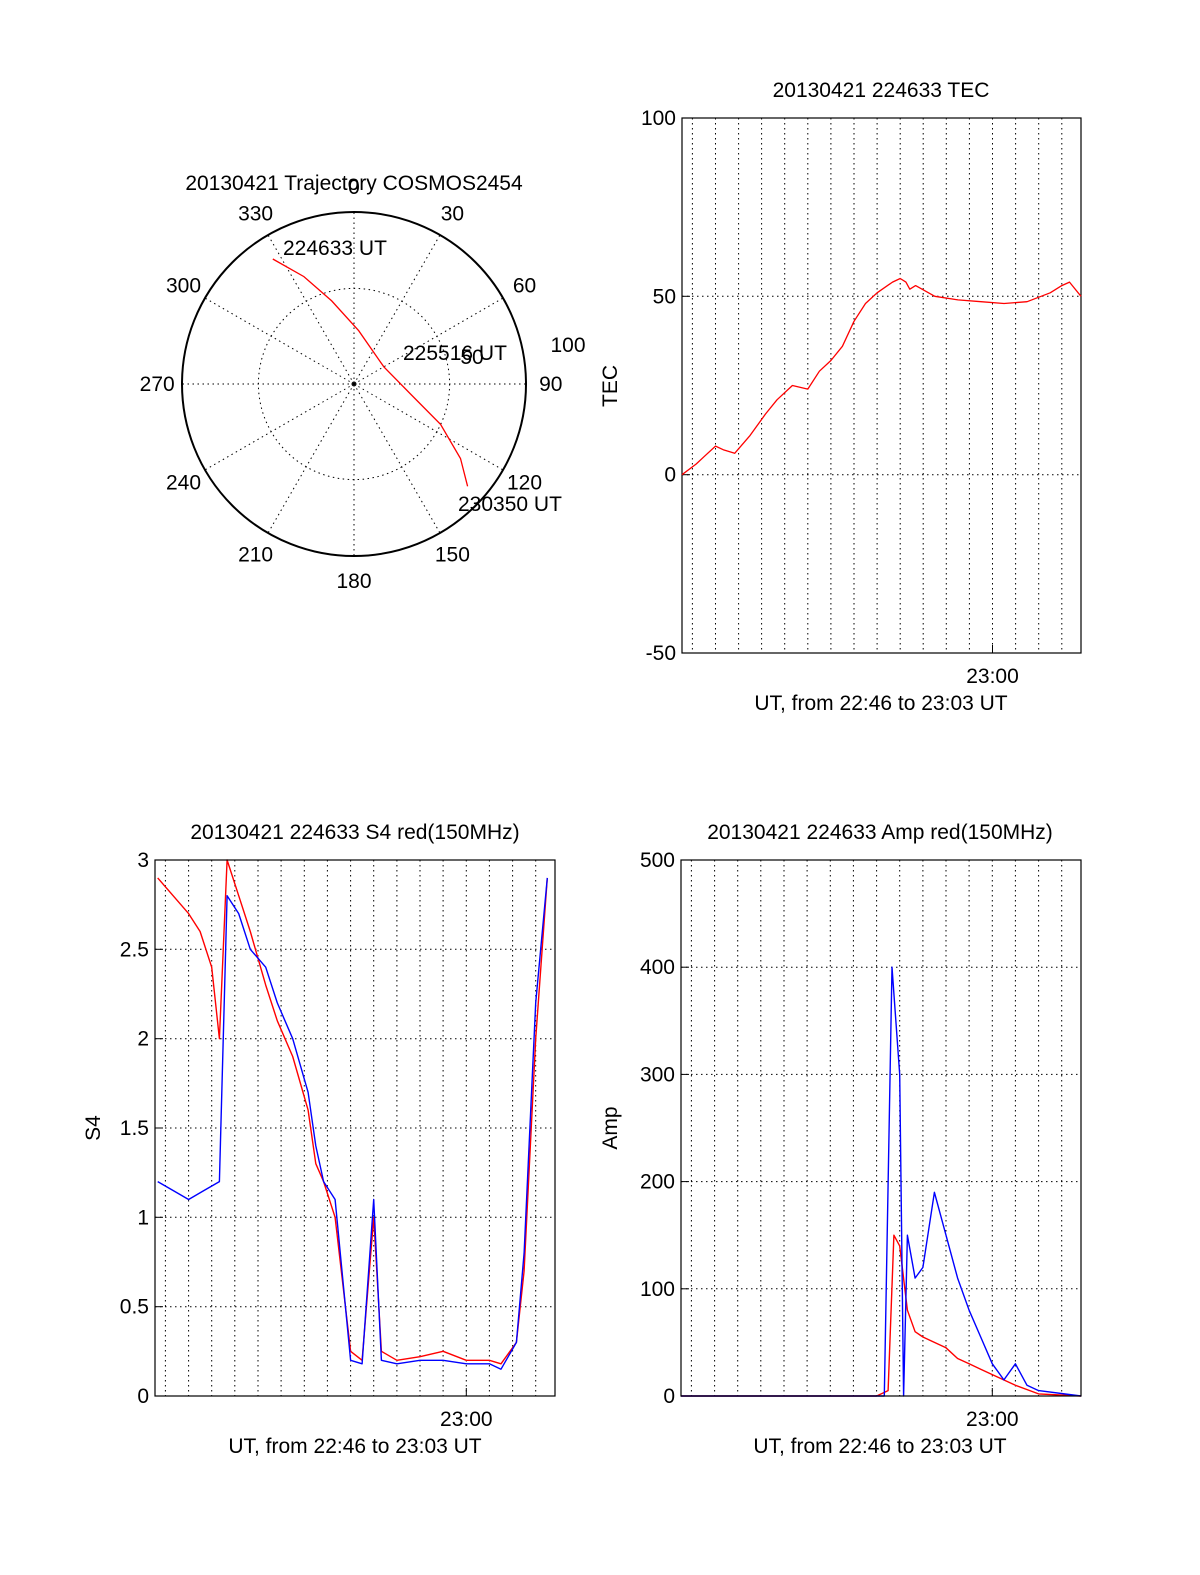 The height and width of the screenshot is (1575, 1200). Describe the element at coordinates (524, 286) in the screenshot. I see `azimuth-label: 60` at that location.